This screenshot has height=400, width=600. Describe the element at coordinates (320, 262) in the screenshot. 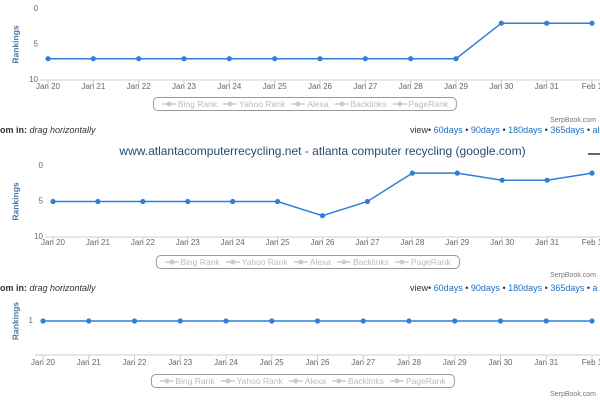

I see `legend-label: Alexa` at that location.